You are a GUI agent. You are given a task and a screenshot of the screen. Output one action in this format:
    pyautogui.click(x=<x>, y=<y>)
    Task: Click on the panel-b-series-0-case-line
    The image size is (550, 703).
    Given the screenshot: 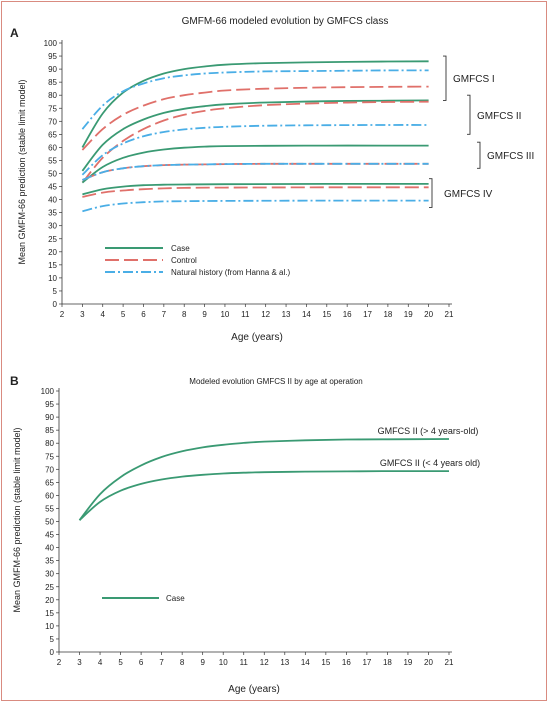 What is the action you would take?
    pyautogui.click(x=264, y=479)
    